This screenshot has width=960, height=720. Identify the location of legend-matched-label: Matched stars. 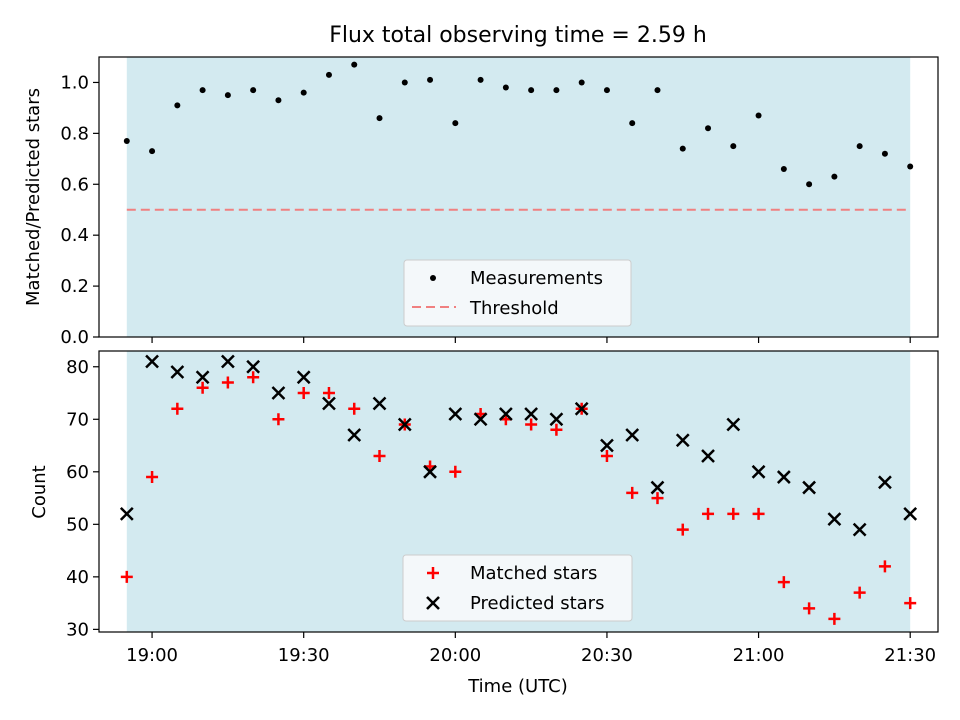
(533, 573).